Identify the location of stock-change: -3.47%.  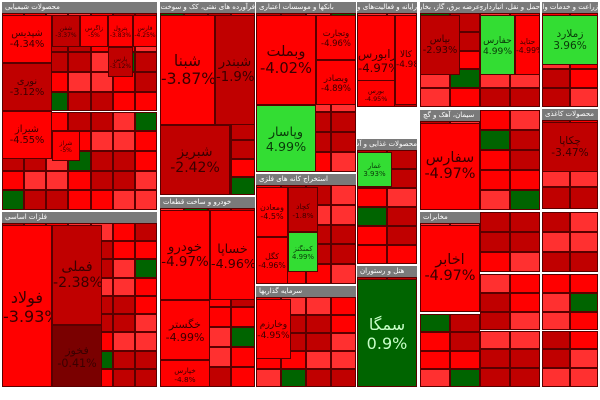
(570, 153).